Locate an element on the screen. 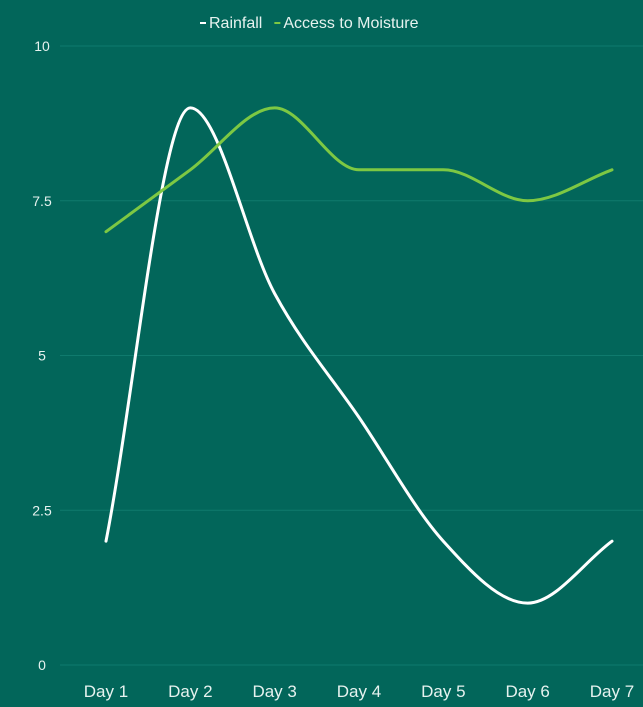 This screenshot has width=643, height=707. x-tick-label: Day 2 is located at coordinates (190, 691).